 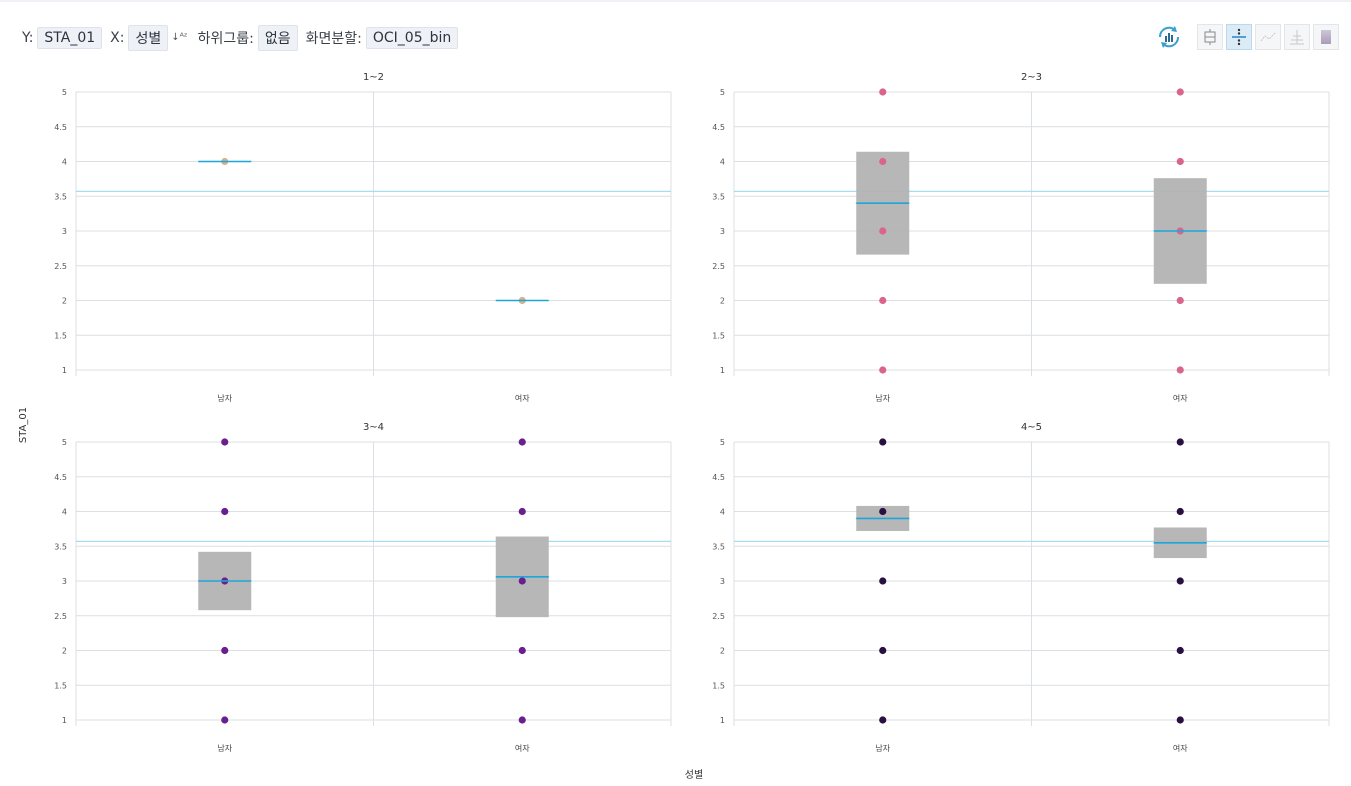 I want to click on x-label: X:, so click(x=117, y=38).